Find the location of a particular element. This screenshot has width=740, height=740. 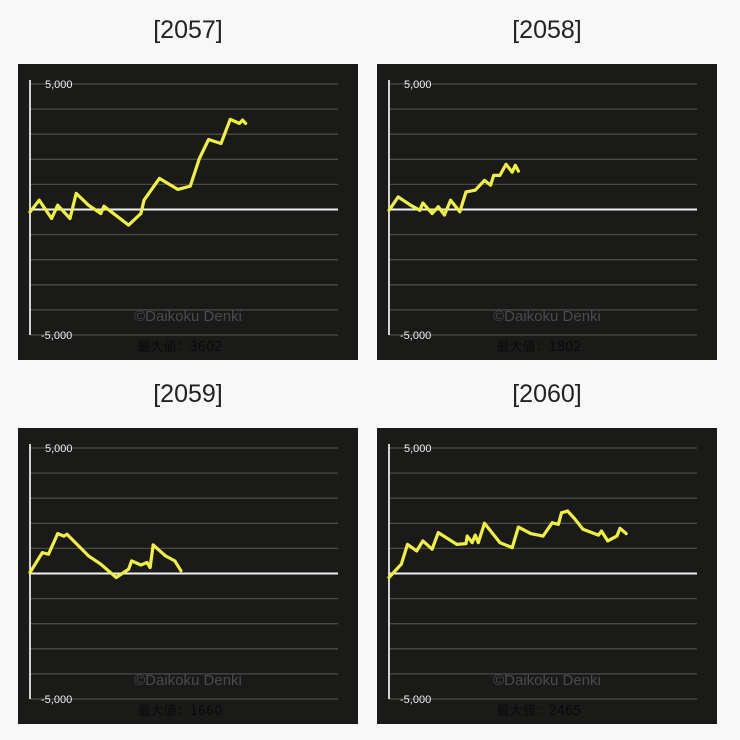

max-value-label: 最大値：3602 is located at coordinates (179, 347).